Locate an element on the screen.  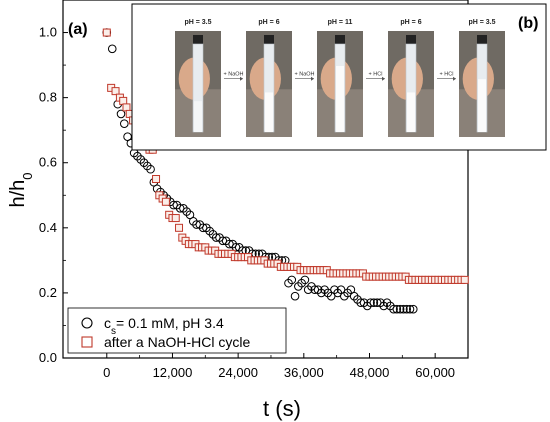
y-tick-label: 0.2 is located at coordinates (48, 292).